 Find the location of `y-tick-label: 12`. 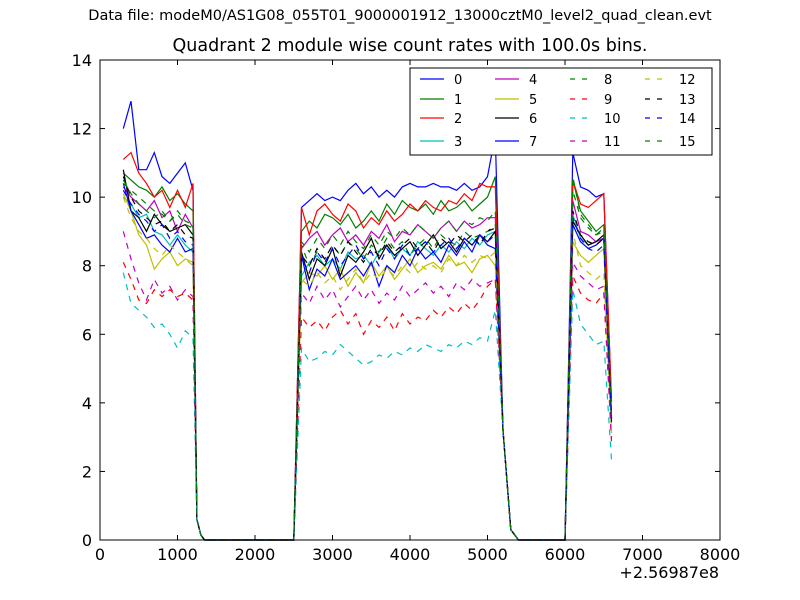

y-tick-label: 12 is located at coordinates (82, 129).